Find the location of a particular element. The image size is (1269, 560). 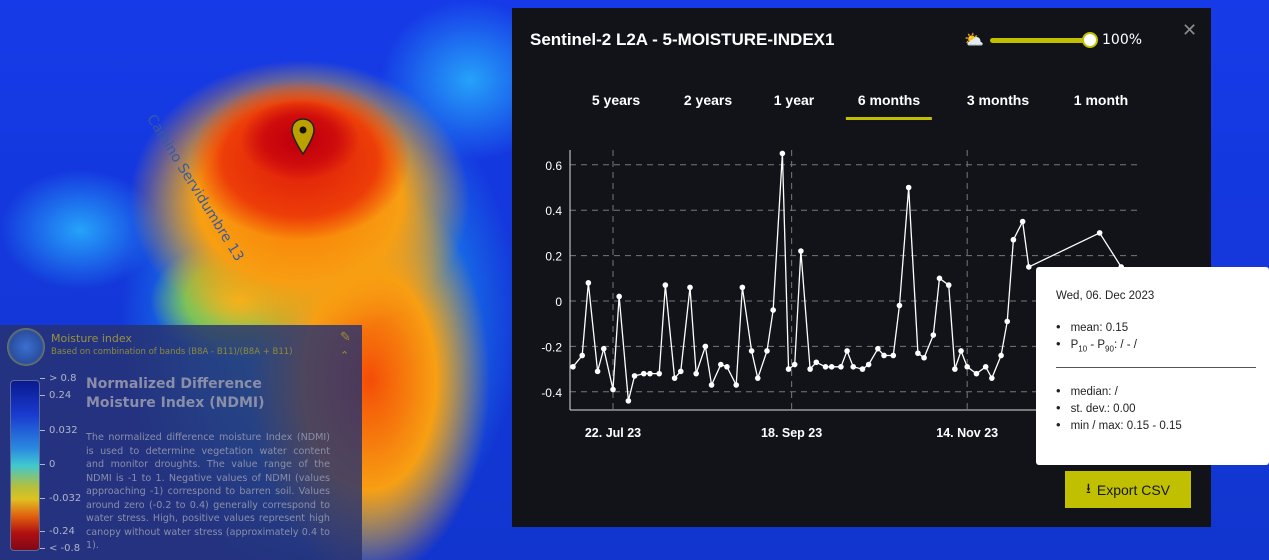

tooltip-date: Wed, 06. Dec 2023 is located at coordinates (1105, 296).